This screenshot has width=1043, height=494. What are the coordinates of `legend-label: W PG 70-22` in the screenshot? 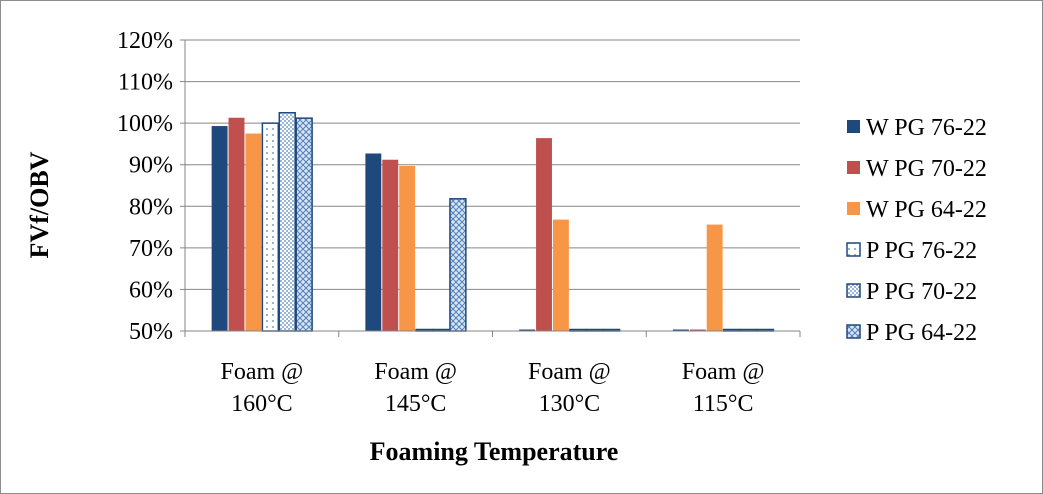 It's located at (926, 169).